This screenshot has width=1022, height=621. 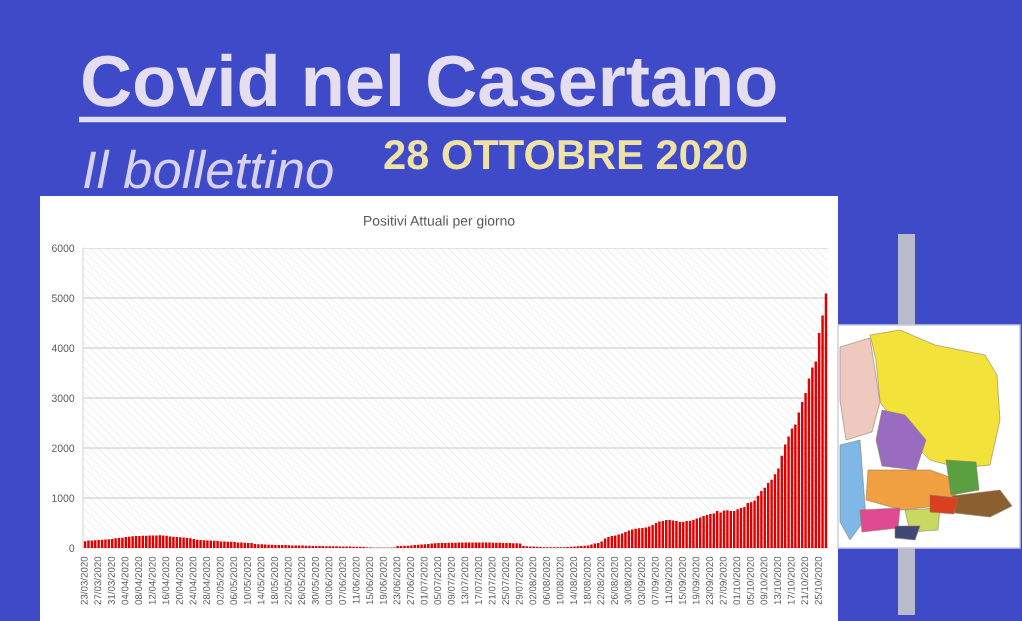 What do you see at coordinates (63, 248) in the screenshot?
I see `y-tick-label: 6000` at bounding box center [63, 248].